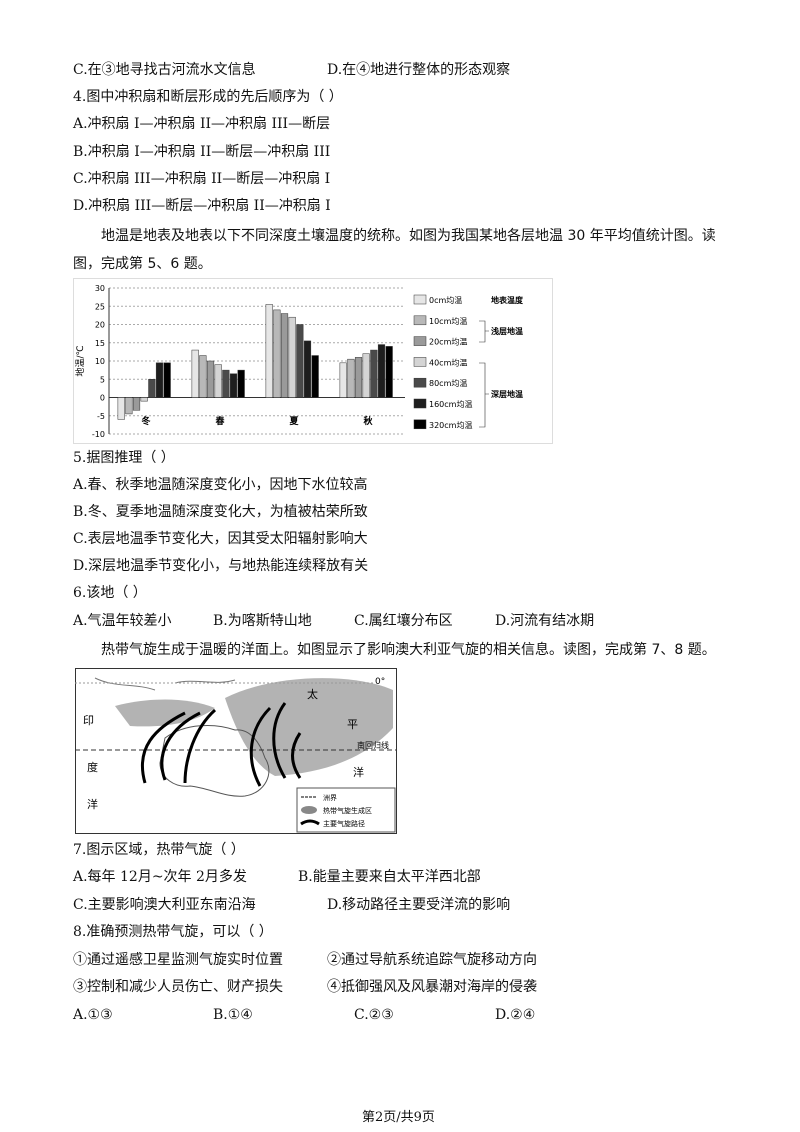  I want to click on cyclone-paths, so click(221, 744).